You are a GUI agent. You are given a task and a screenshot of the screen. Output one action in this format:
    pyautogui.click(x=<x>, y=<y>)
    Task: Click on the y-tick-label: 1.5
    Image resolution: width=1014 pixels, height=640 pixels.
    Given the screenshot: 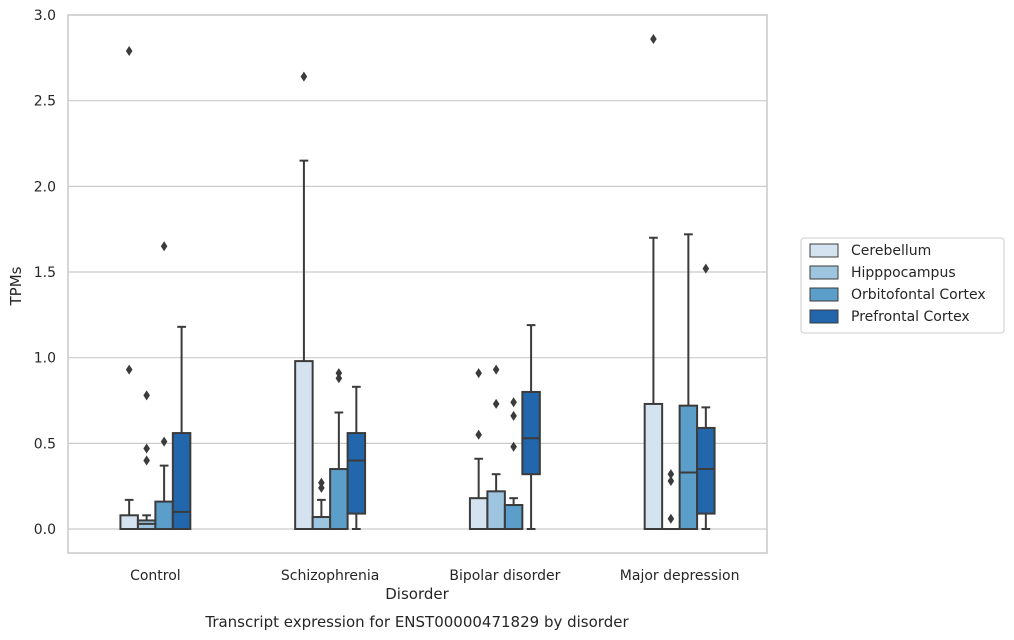 What is the action you would take?
    pyautogui.click(x=45, y=273)
    